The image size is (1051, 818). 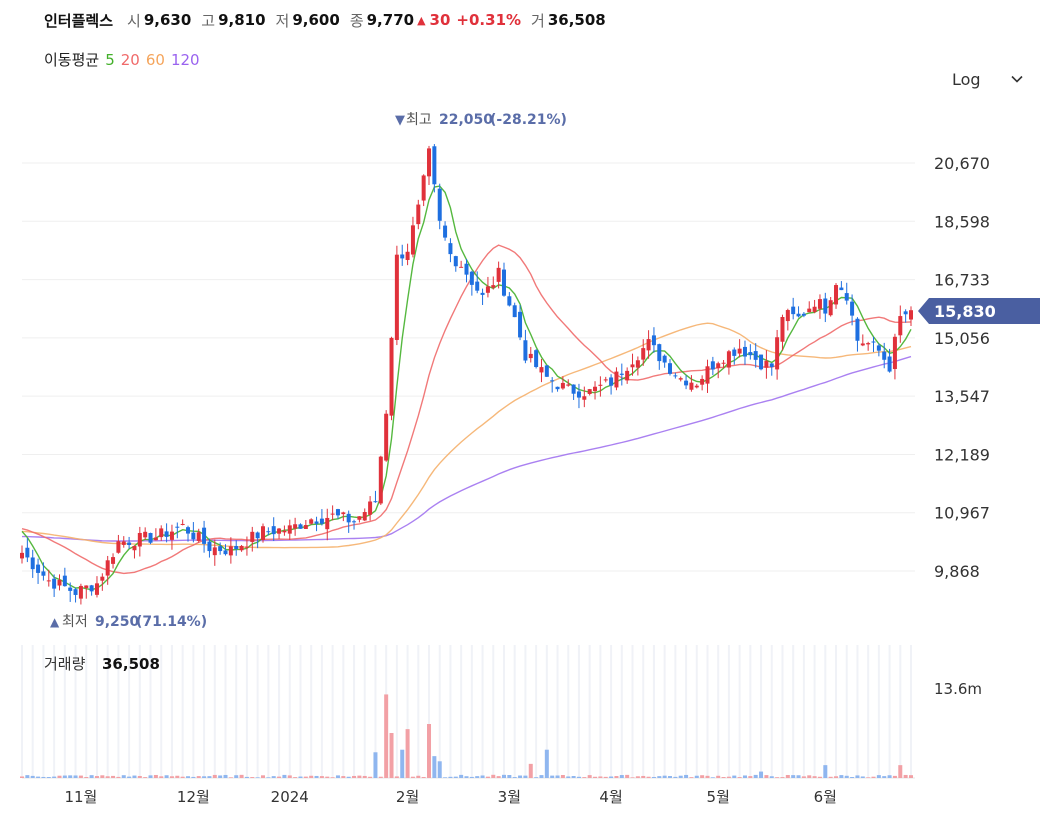 What do you see at coordinates (79, 20) in the screenshot?
I see `stock-name: 인터플렉스` at bounding box center [79, 20].